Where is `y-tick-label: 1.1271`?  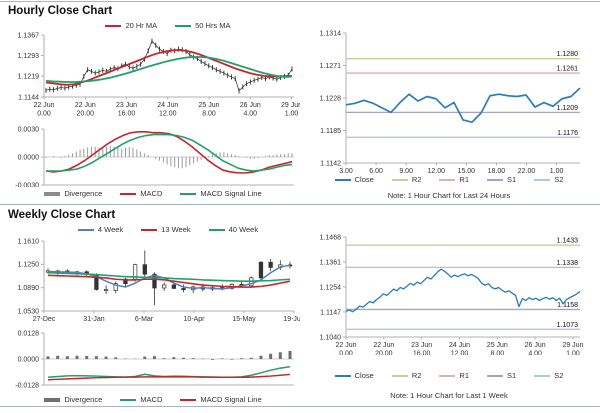
y-tick-label: 1.1271 is located at coordinates (331, 66).